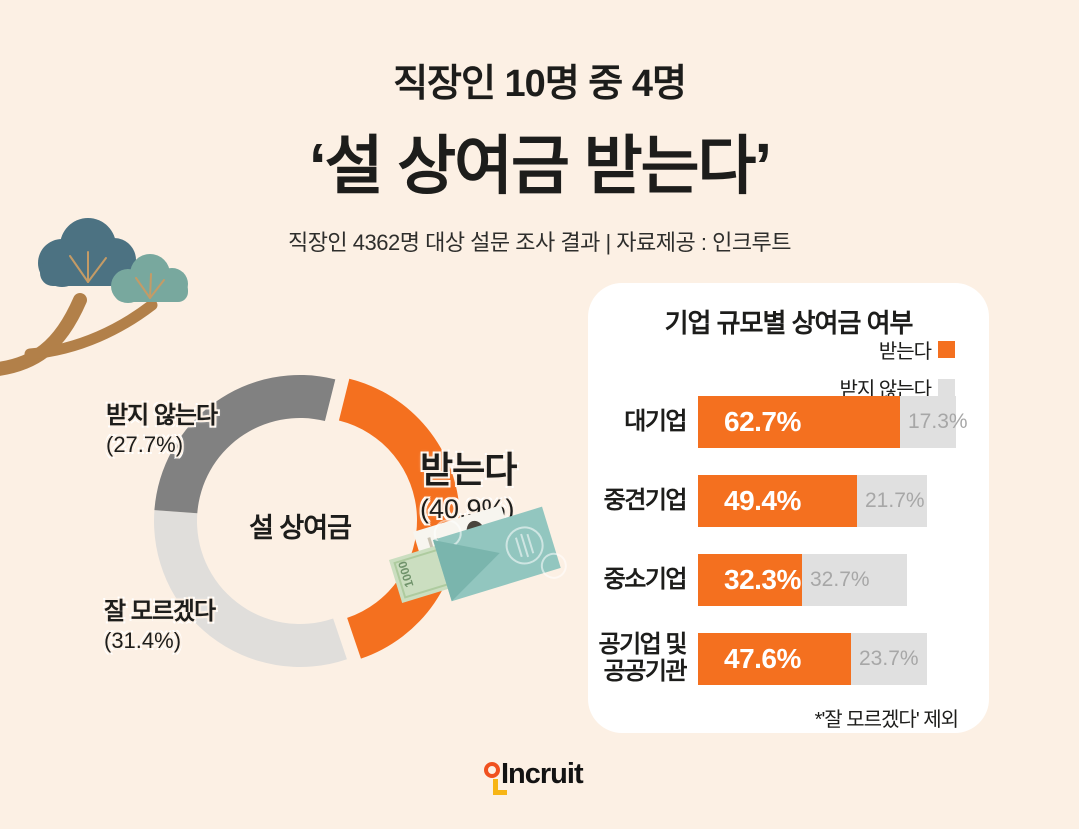 This screenshot has width=1079, height=829. I want to click on logo-circle-icon, so click(492, 770).